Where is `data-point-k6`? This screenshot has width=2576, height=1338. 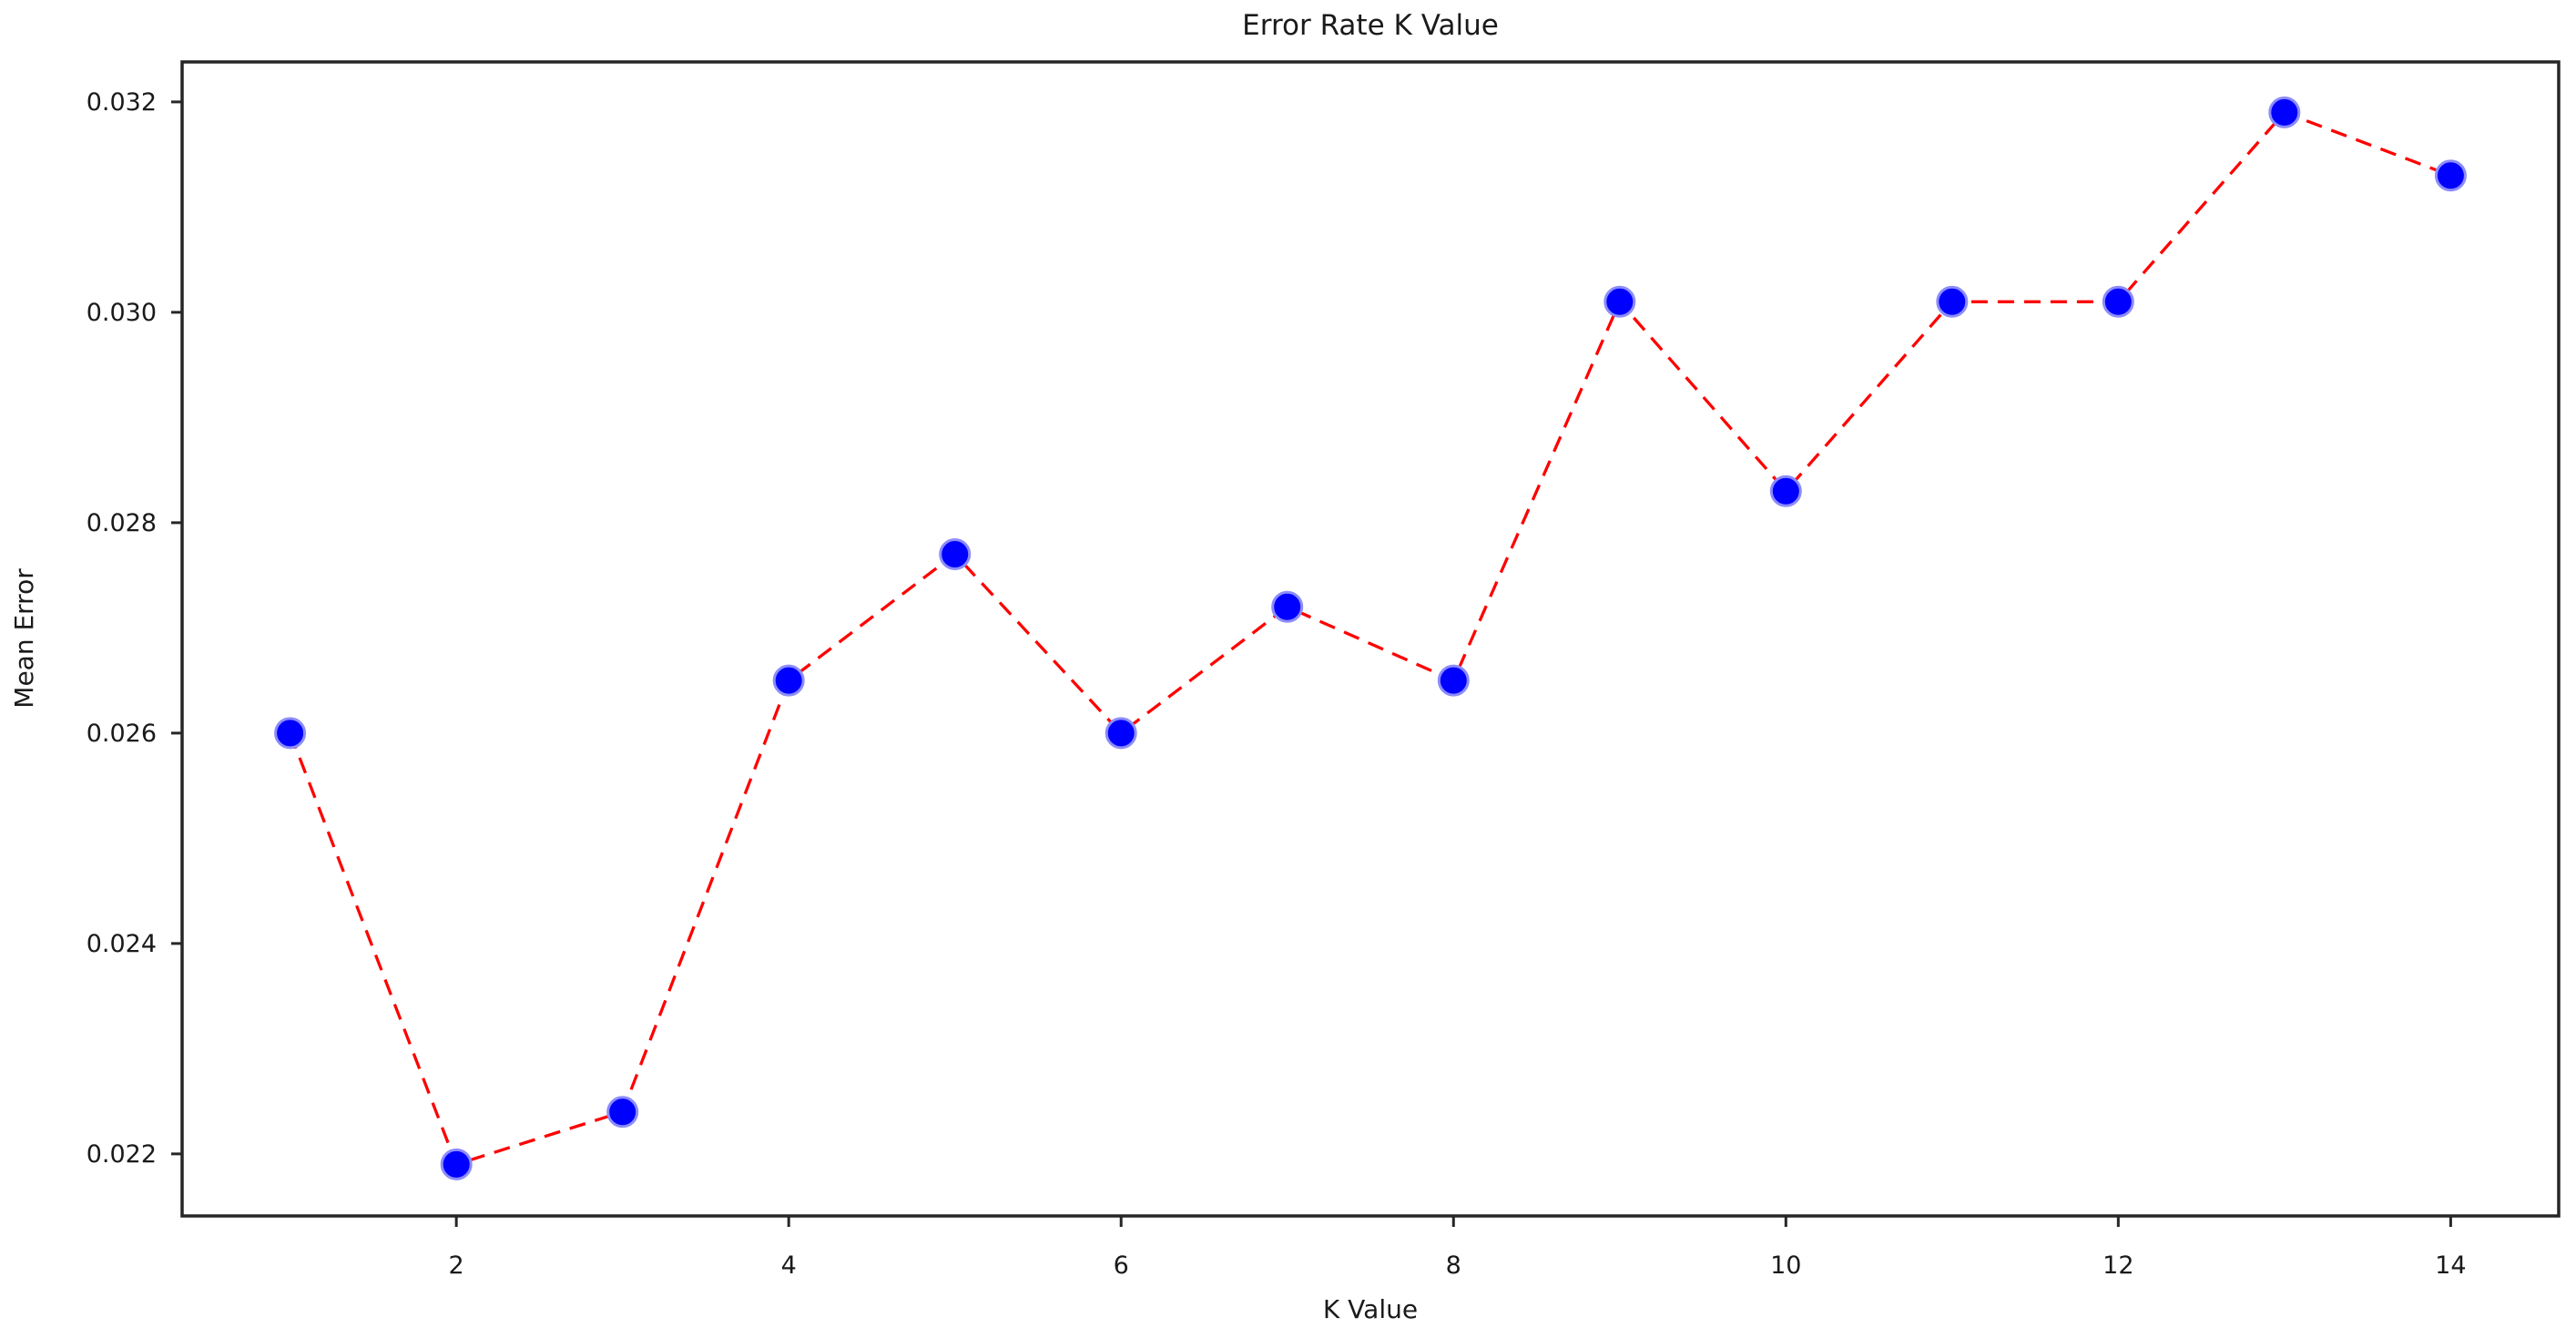 data-point-k6 is located at coordinates (1121, 733).